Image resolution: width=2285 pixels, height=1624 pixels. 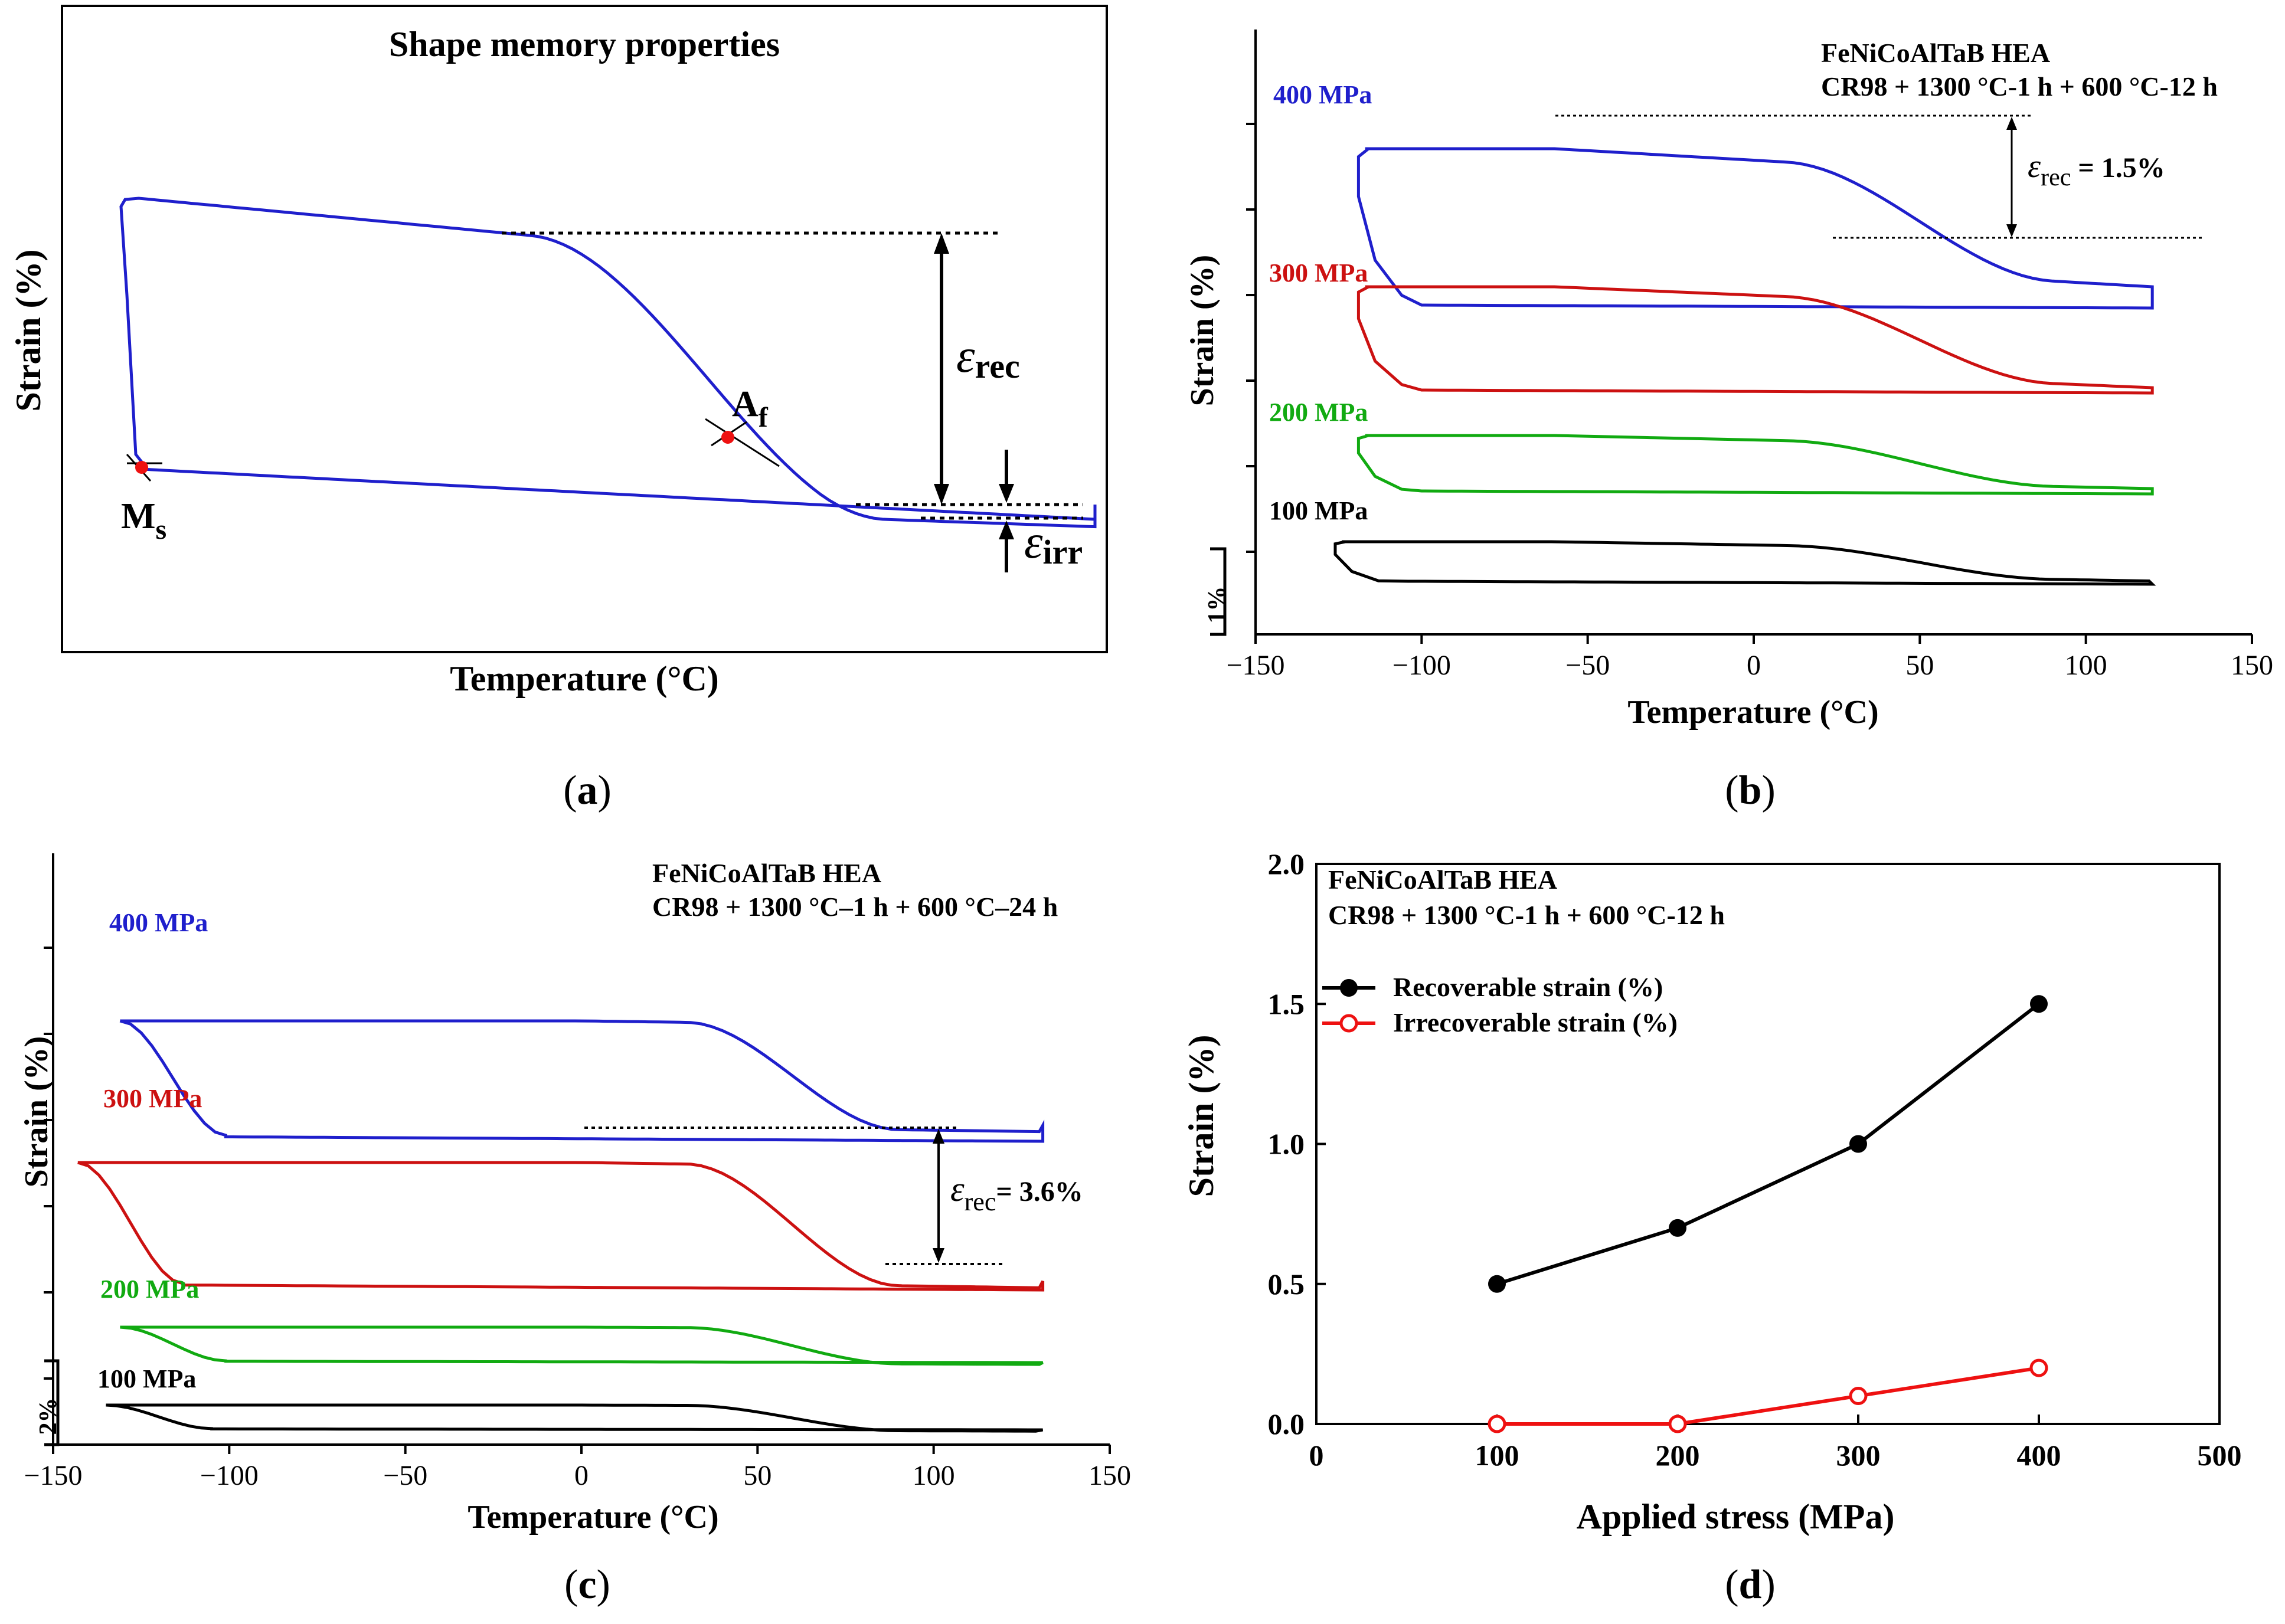 I want to click on y-tick-label: 0.0, so click(x=1286, y=1424).